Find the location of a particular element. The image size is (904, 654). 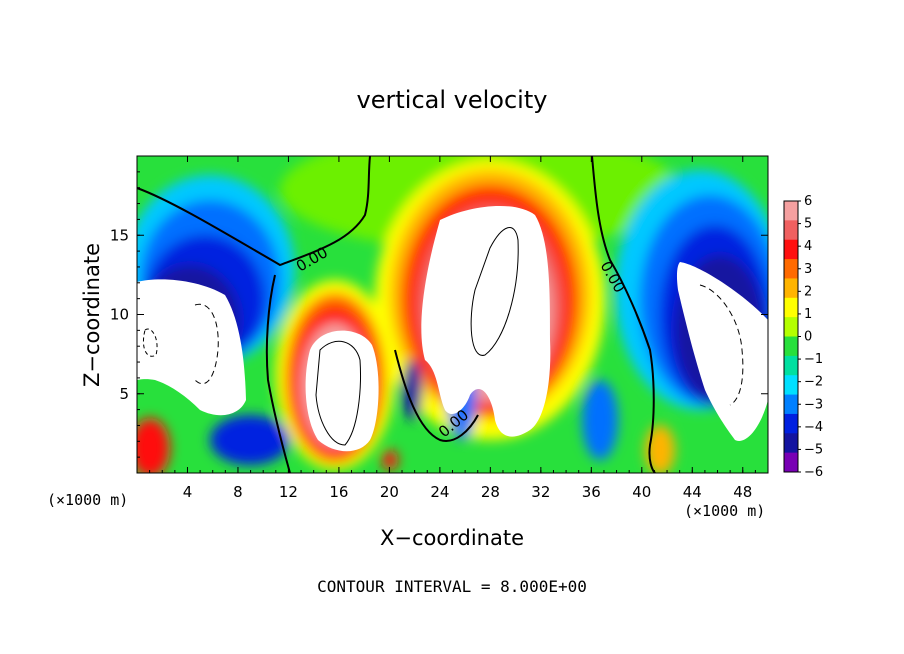

colorbar-label: −3 is located at coordinates (813, 404).